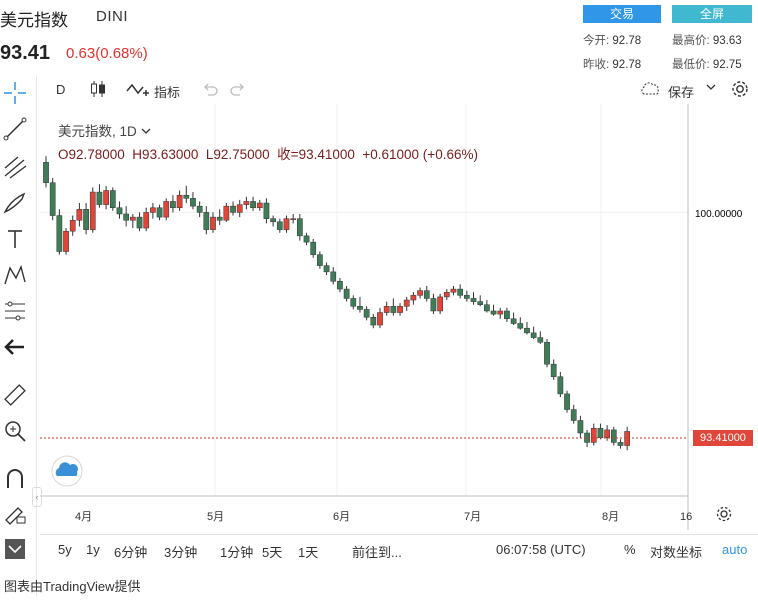  What do you see at coordinates (15, 129) in the screenshot?
I see `trend-line-icon` at bounding box center [15, 129].